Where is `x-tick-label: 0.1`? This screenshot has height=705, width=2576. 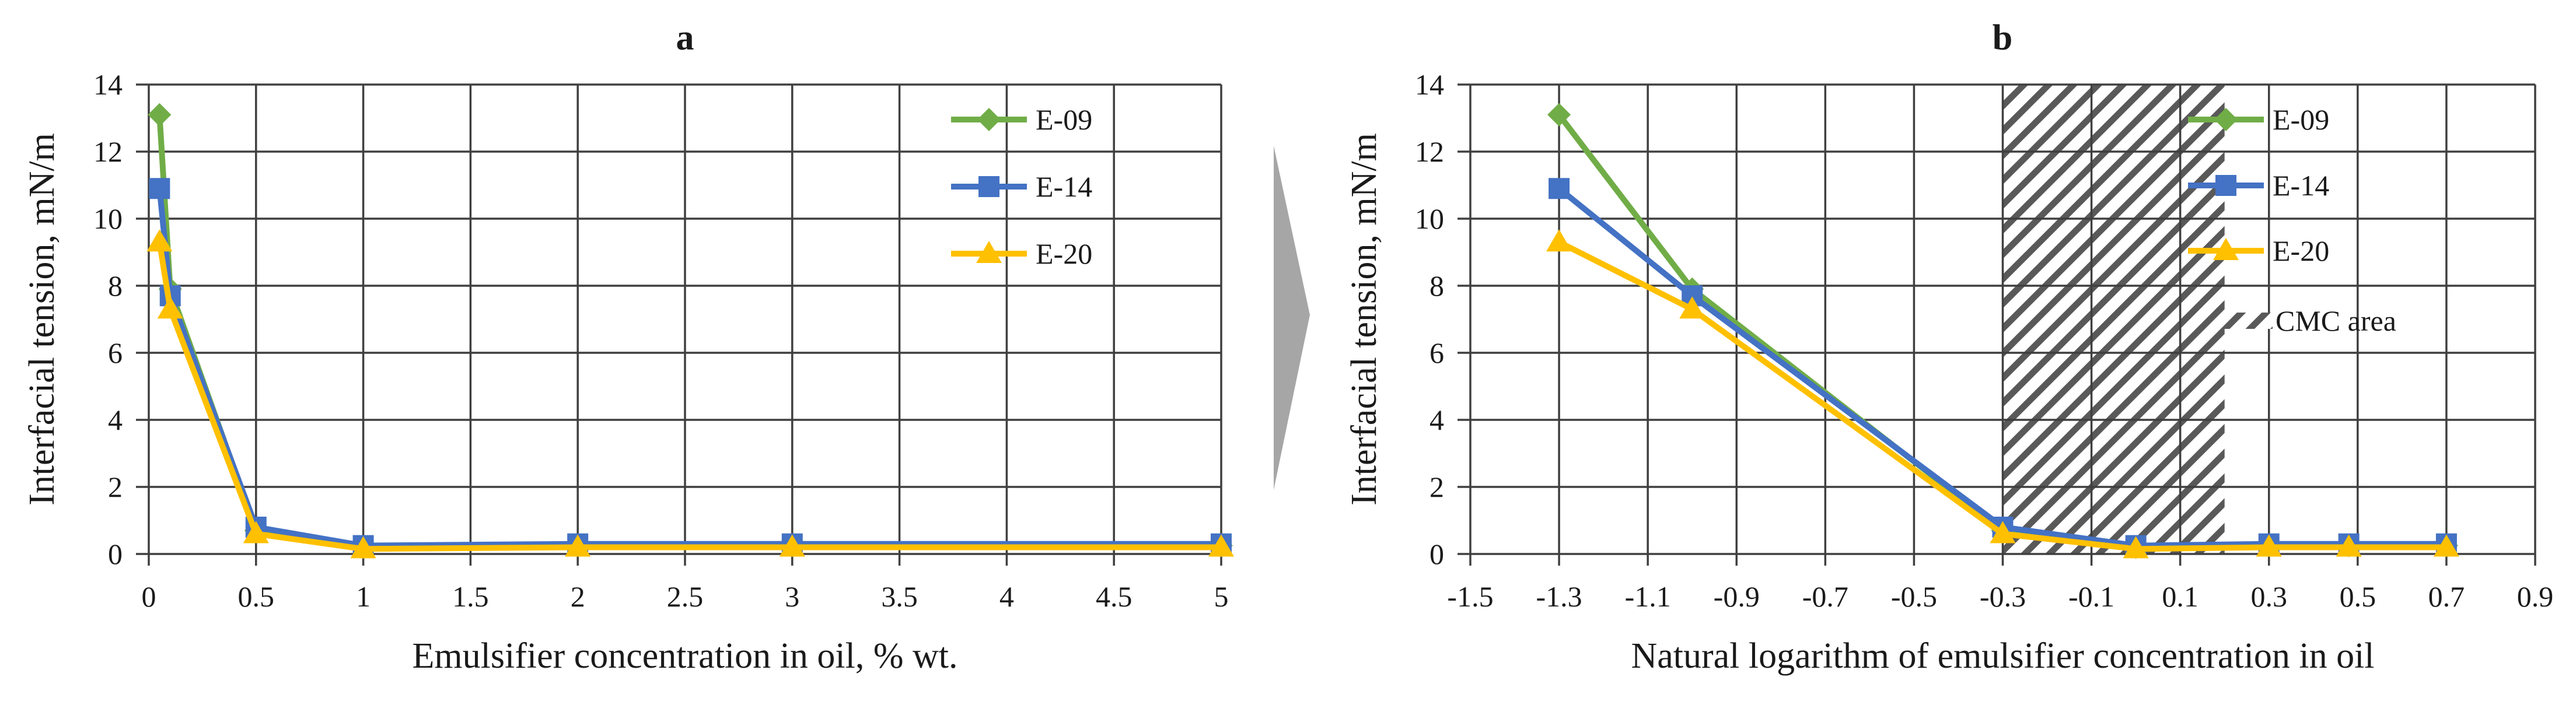
x-tick-label: 0.1 is located at coordinates (2180, 596).